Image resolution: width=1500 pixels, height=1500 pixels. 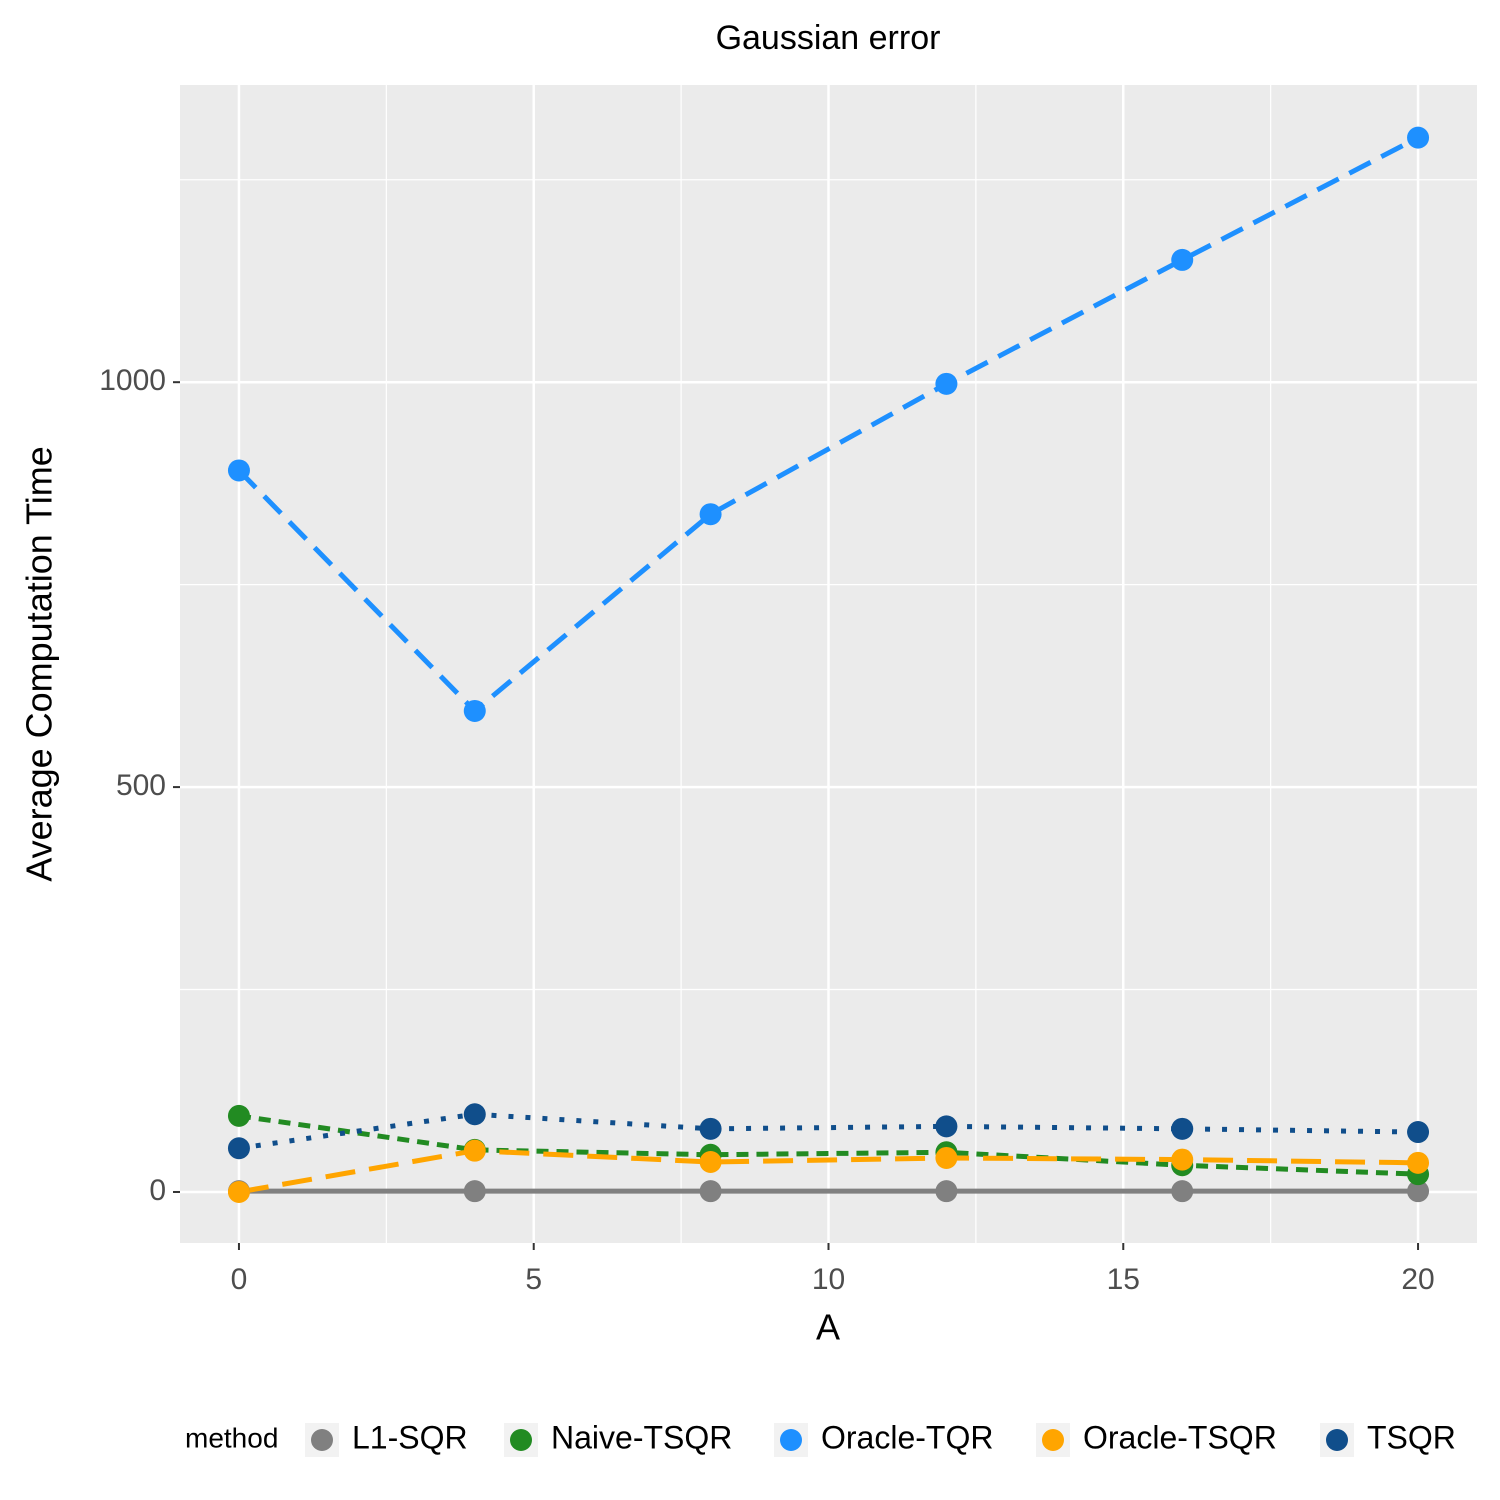 I want to click on legend-label: L1-SQR, so click(x=410, y=1437).